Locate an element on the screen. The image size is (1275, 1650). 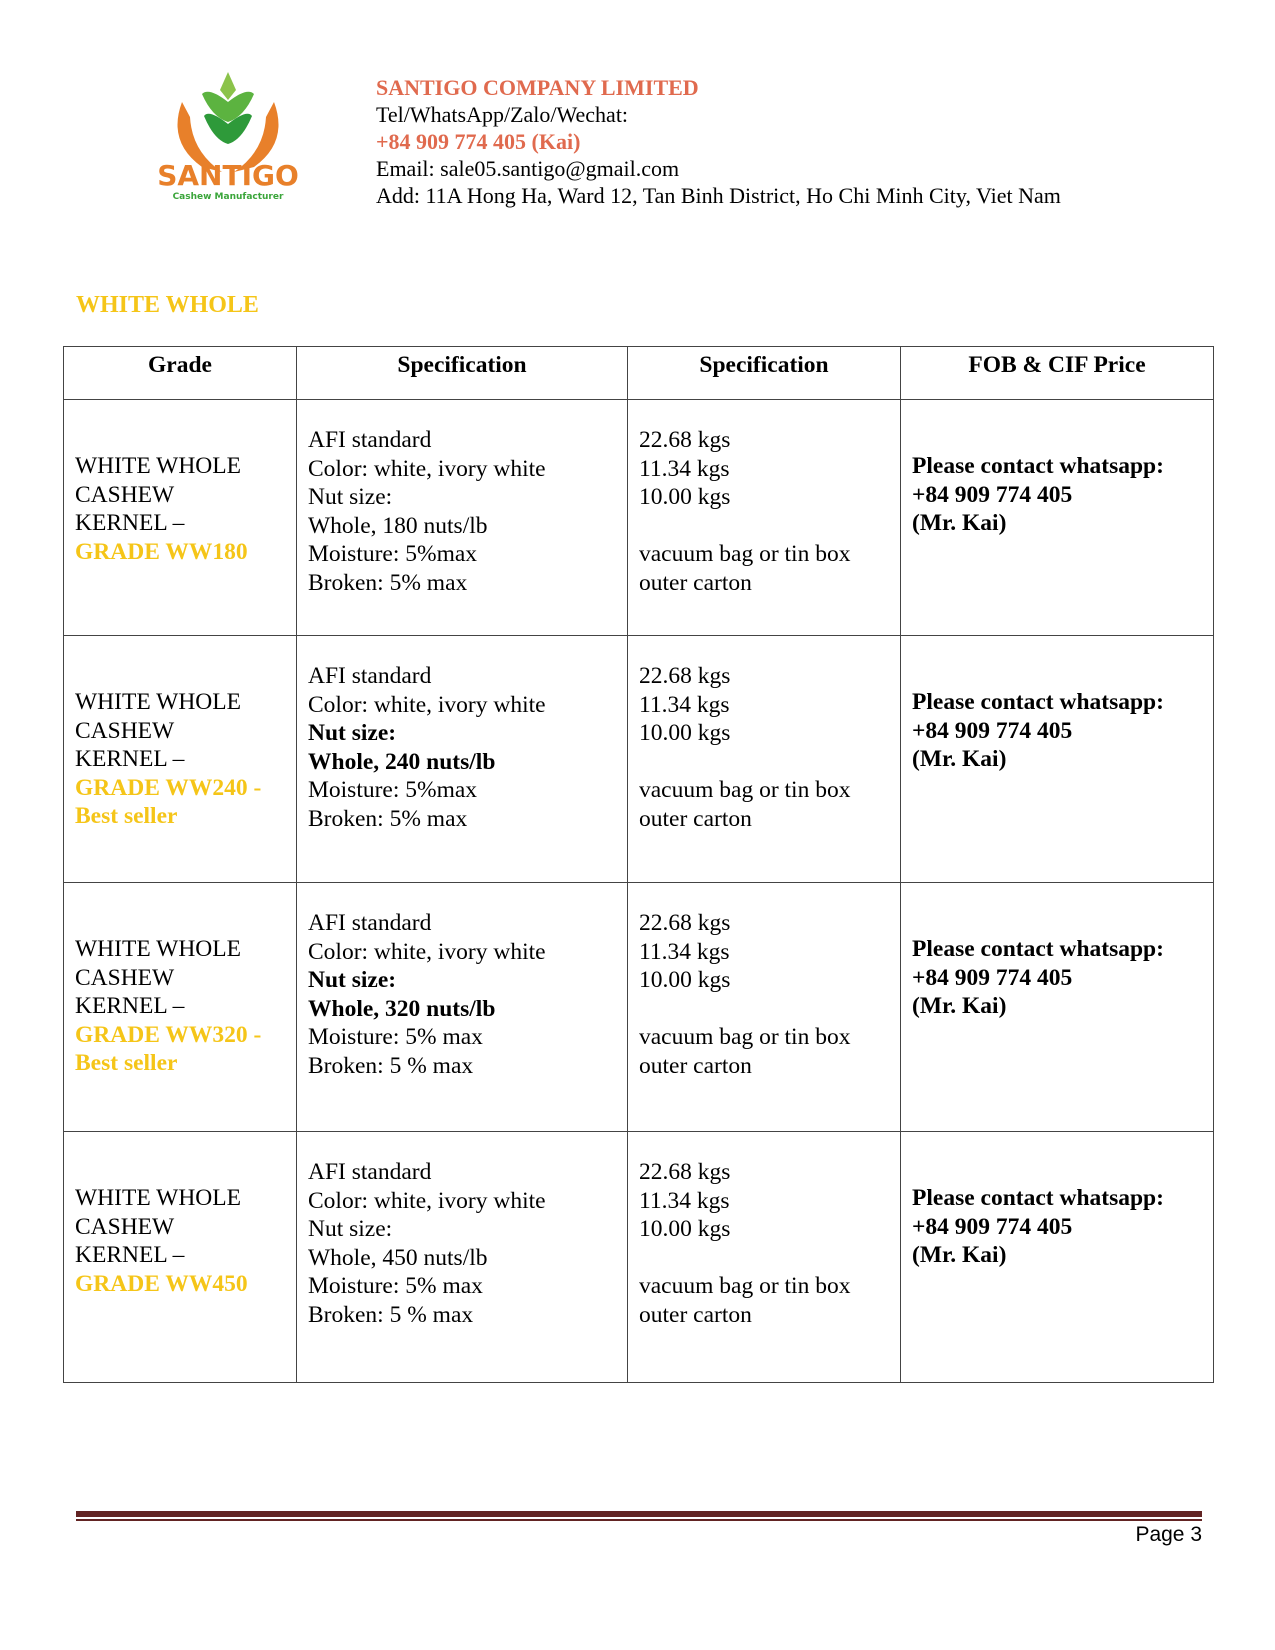
email: Email: sale05.santigo@gmail.com is located at coordinates (528, 168).